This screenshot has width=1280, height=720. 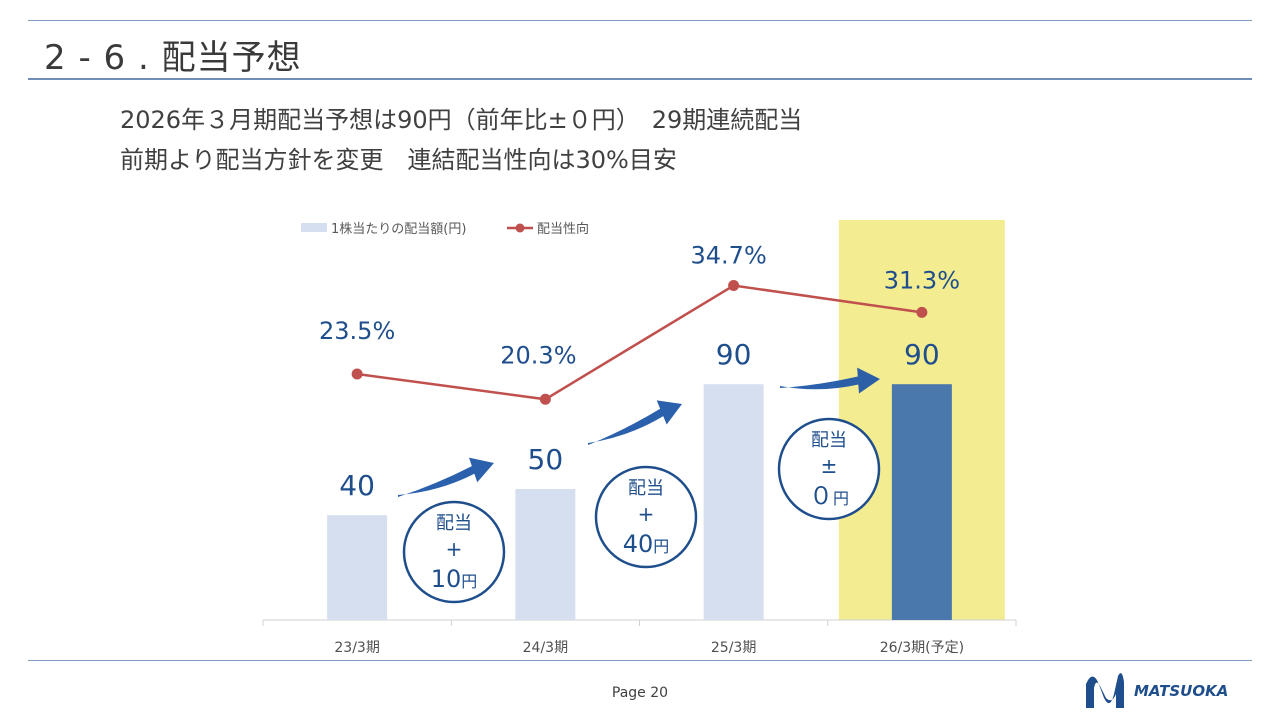 I want to click on payout-ratio-label: 20.3%, so click(x=538, y=355).